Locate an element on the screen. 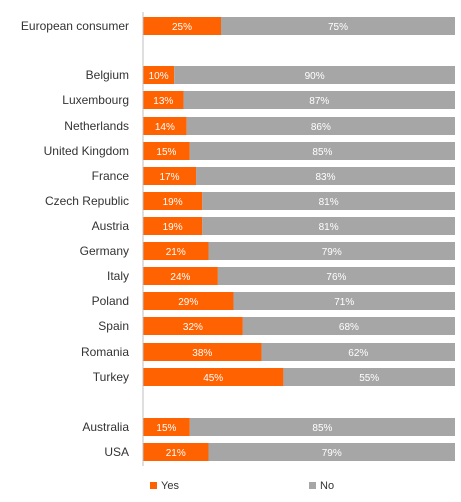  data-label-no-8: 79% is located at coordinates (332, 252).